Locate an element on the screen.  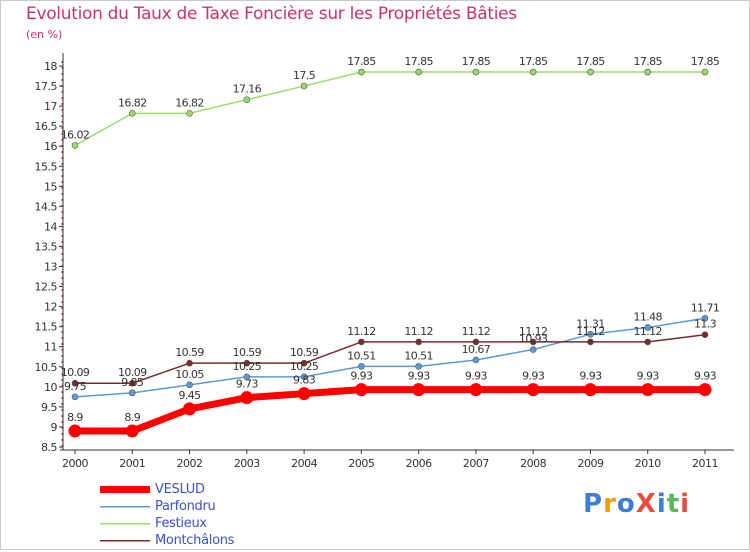
y-tick-label: 15.5 is located at coordinates (46, 166).